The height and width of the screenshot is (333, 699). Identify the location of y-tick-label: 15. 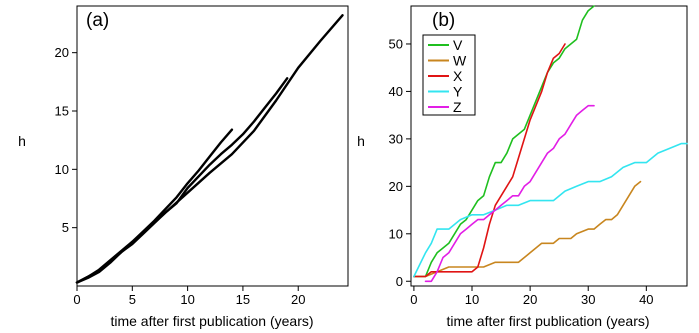
(62, 111).